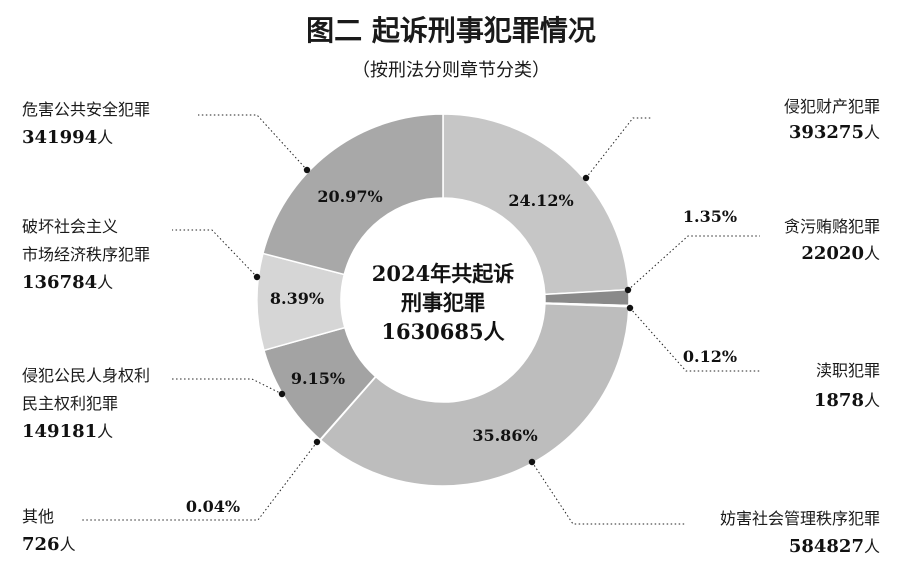 This screenshot has width=903, height=588. I want to click on percent-label-7: 8.39%, so click(297, 298).